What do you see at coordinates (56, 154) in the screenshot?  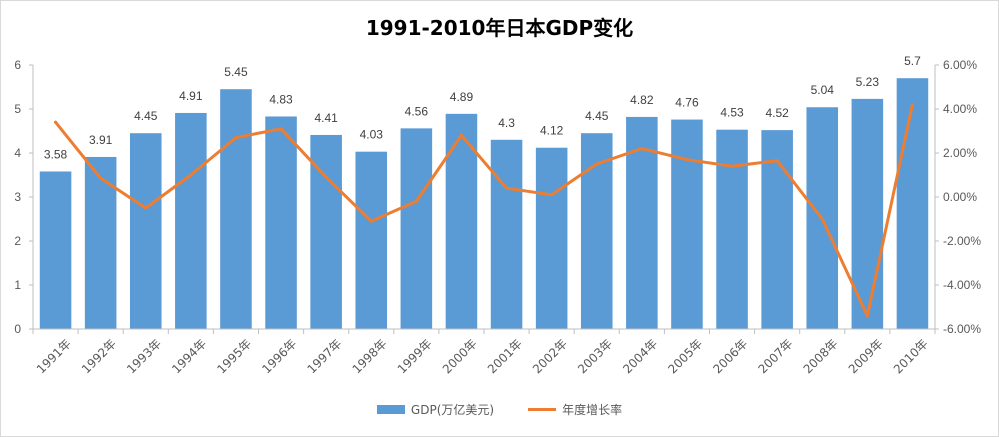 I see `data-label-gdp: 3.58` at bounding box center [56, 154].